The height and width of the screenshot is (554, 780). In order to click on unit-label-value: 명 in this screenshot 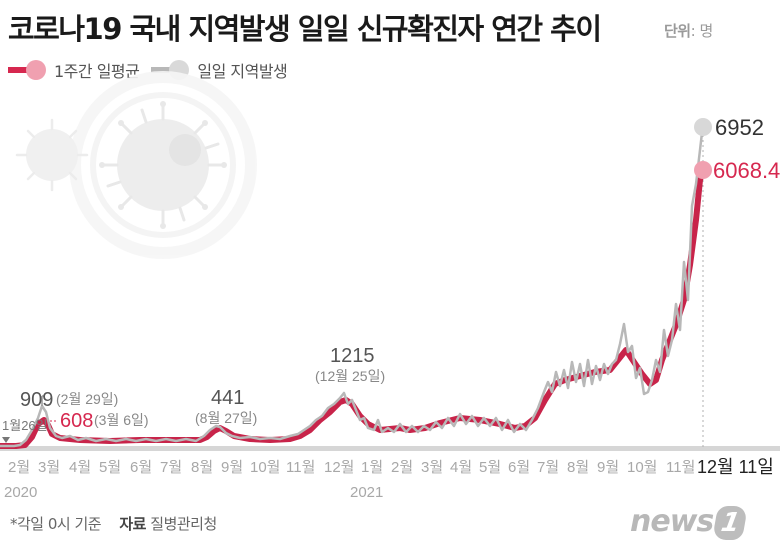, I will do `click(706, 31)`.